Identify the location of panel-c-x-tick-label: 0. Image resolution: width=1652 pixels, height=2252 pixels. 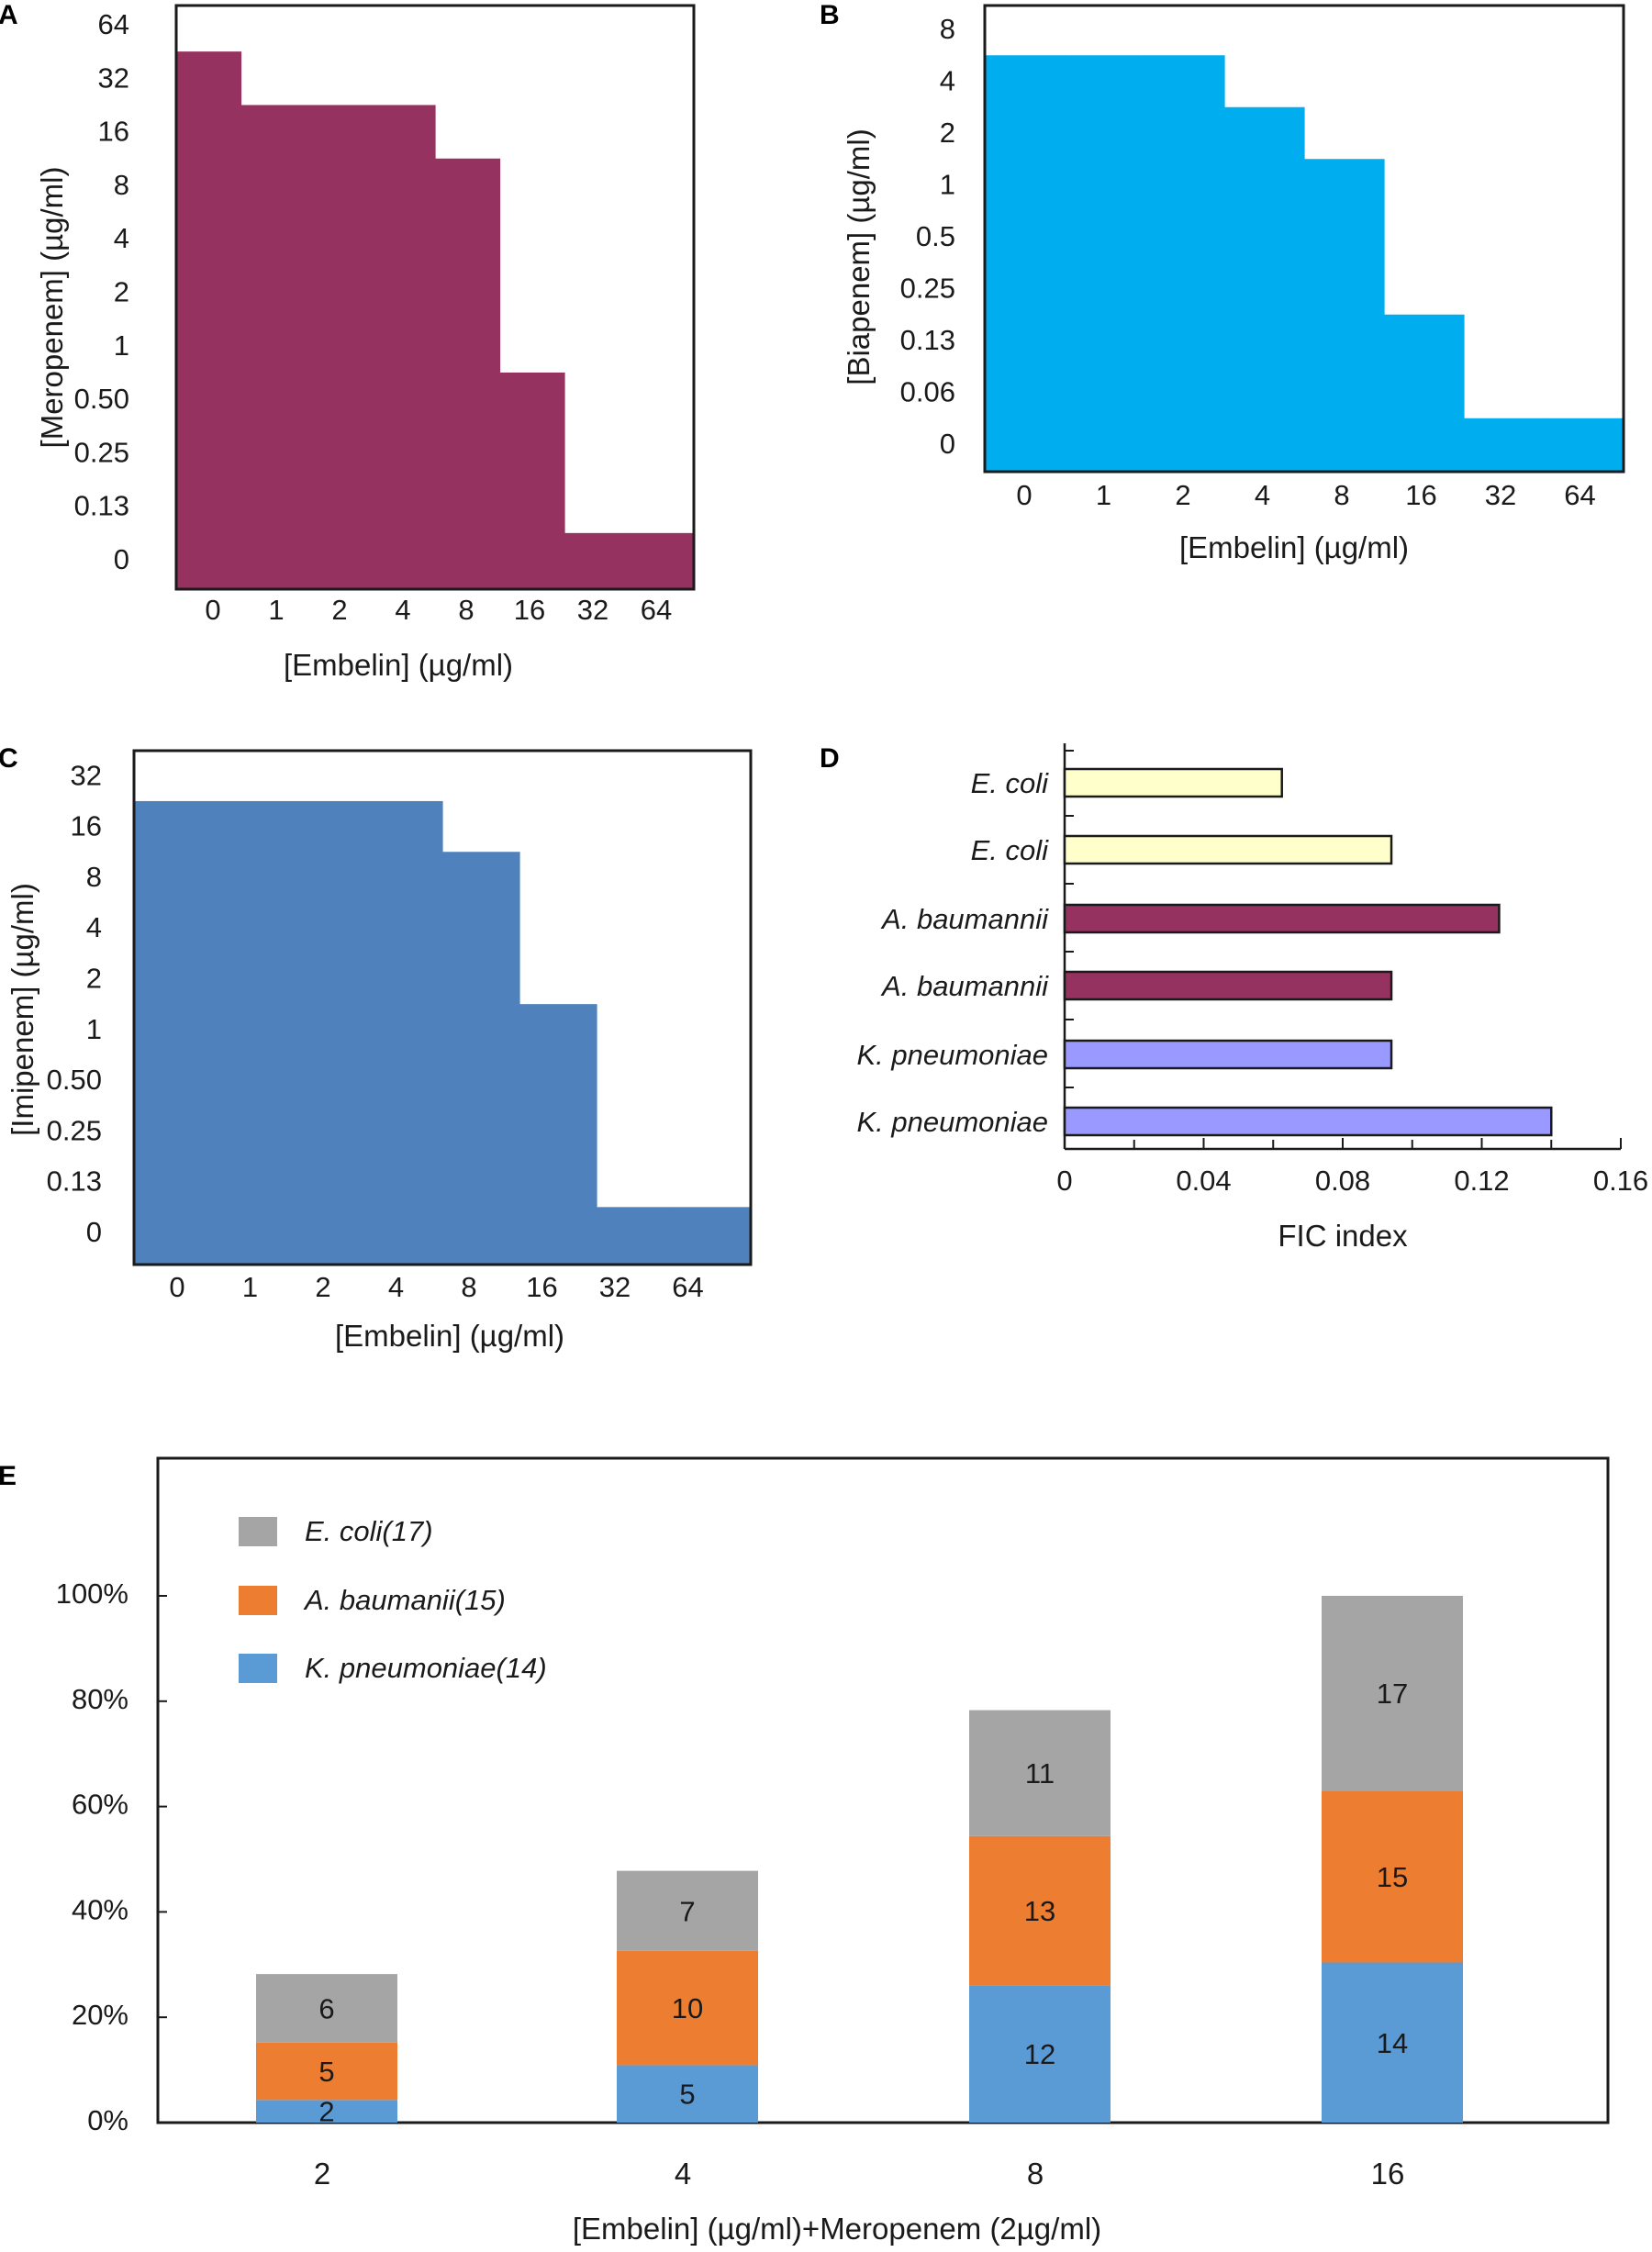
(177, 1287).